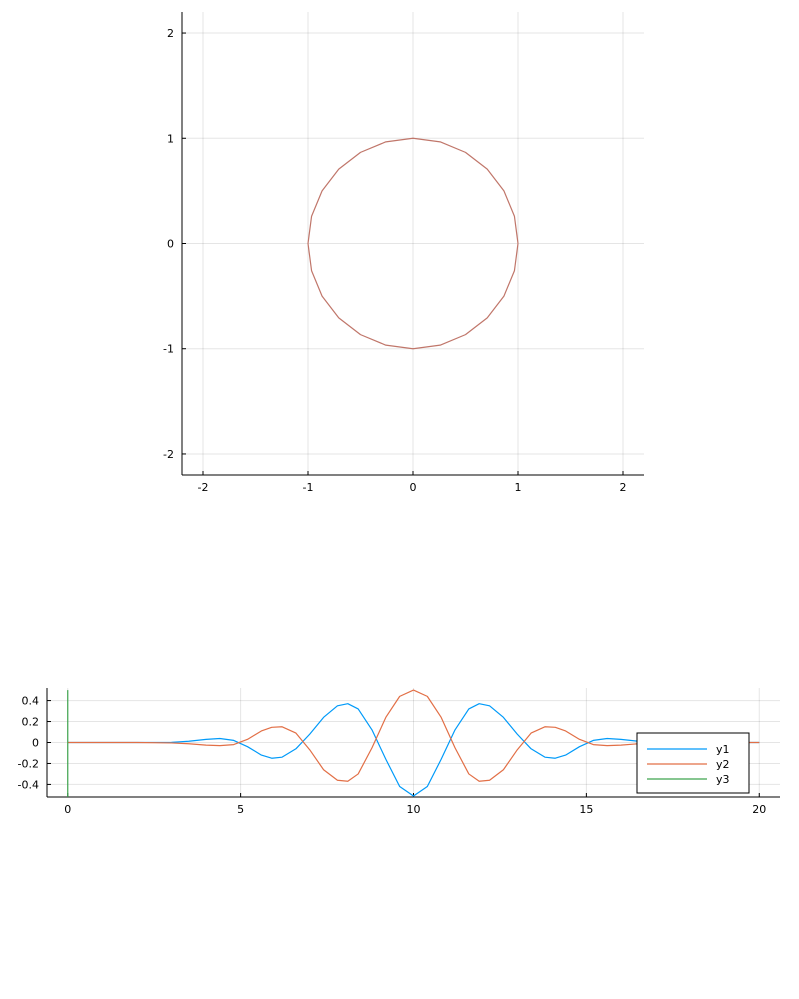 Image resolution: width=799 pixels, height=999 pixels. Describe the element at coordinates (170, 138) in the screenshot. I see `y-tick-label: 1` at that location.